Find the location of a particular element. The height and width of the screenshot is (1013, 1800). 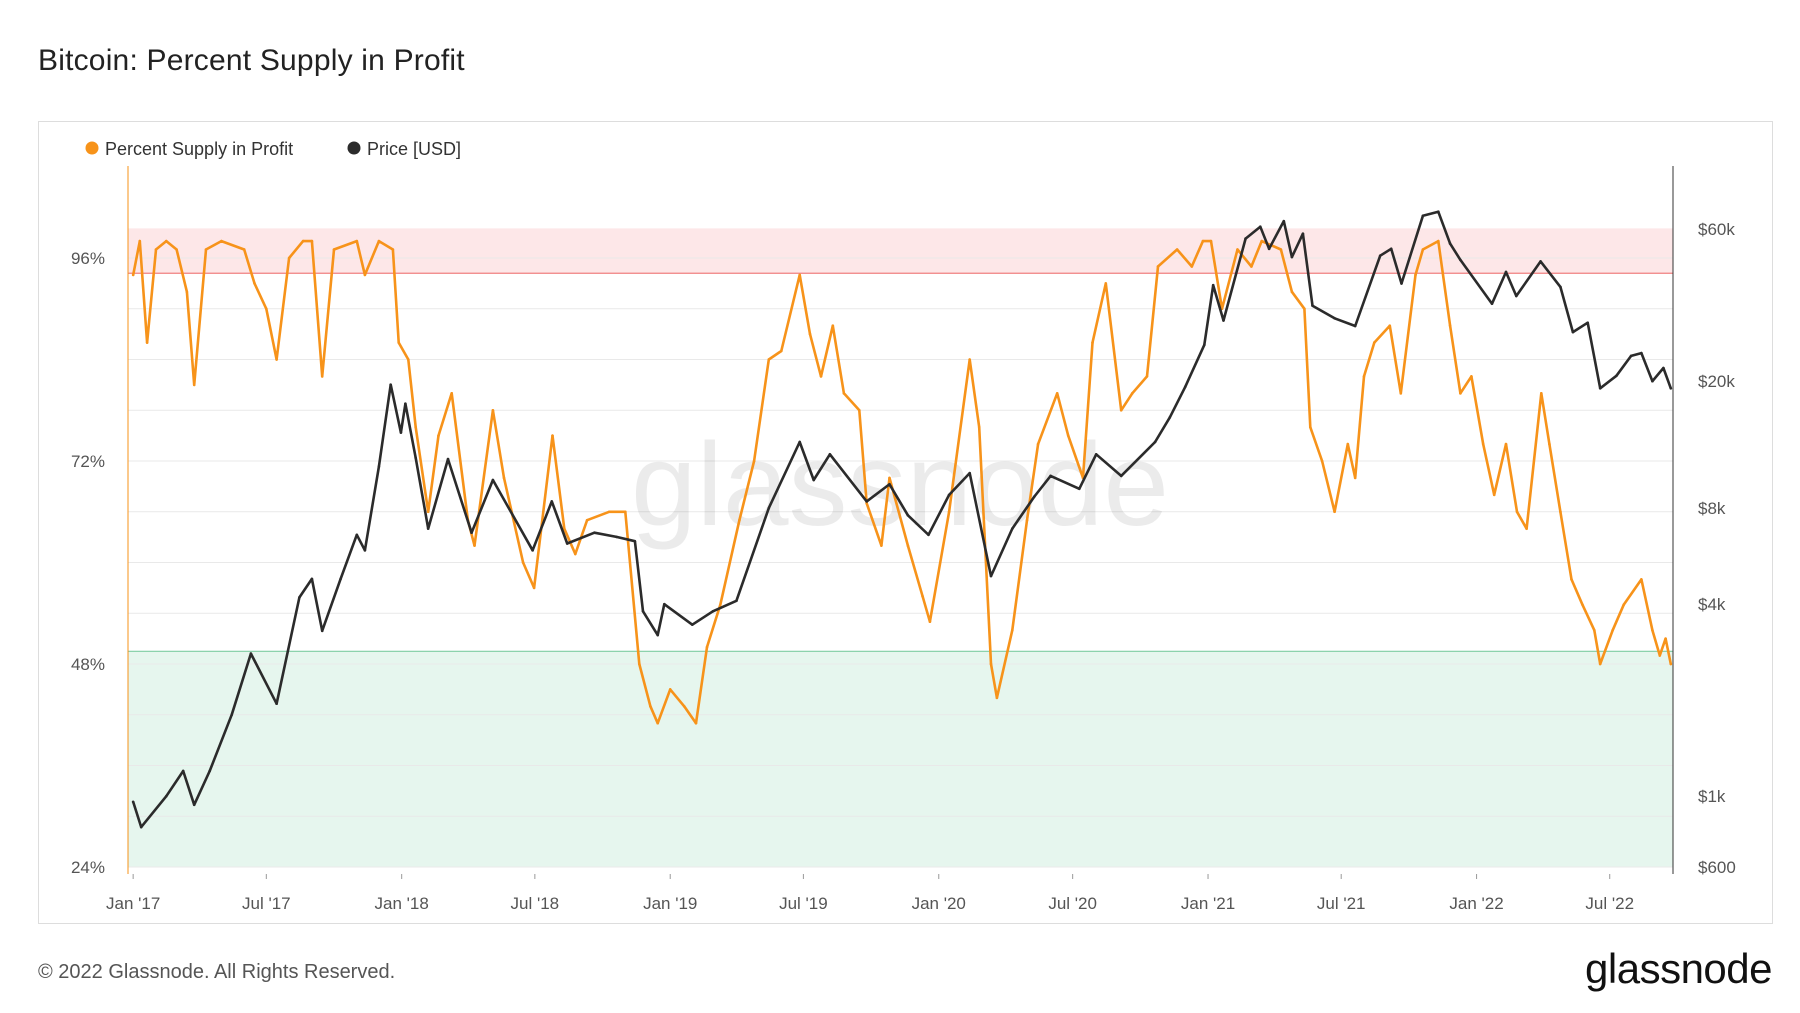

chart-title: Bitcoin: Percent Supply in Profit is located at coordinates (251, 60).